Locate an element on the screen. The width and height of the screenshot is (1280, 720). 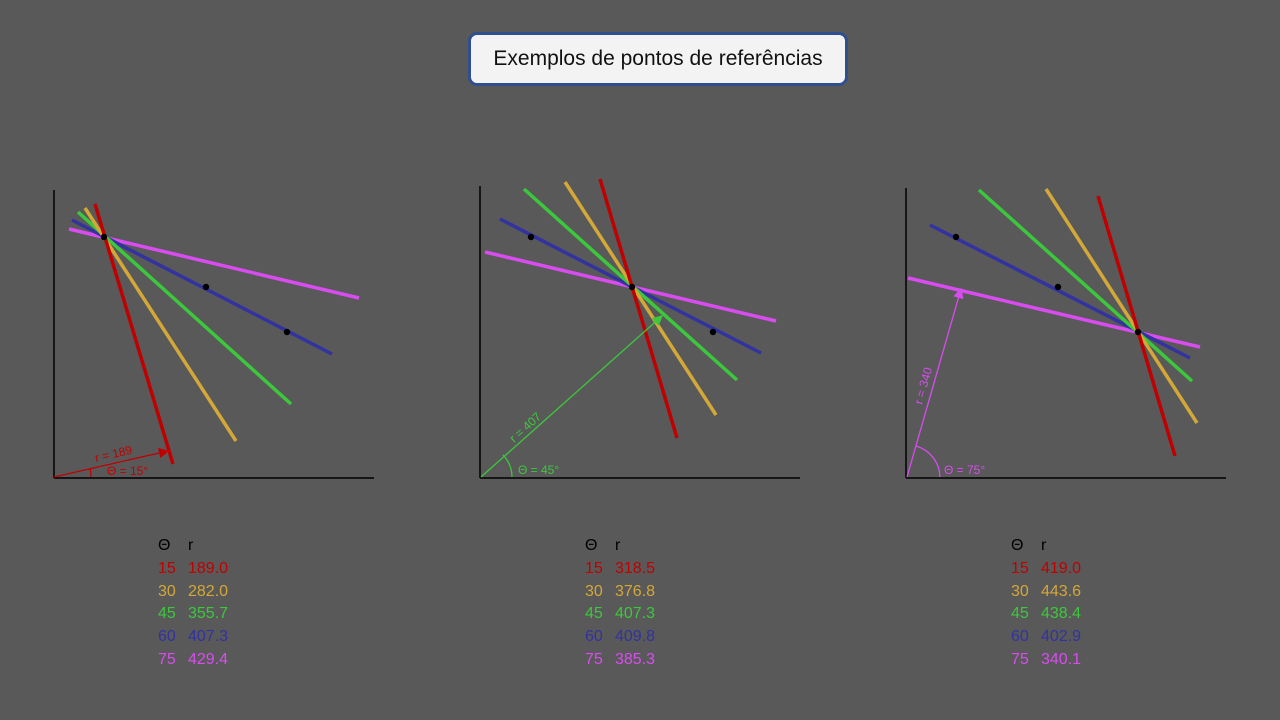
table-row: 45 407.3 is located at coordinates (620, 614).